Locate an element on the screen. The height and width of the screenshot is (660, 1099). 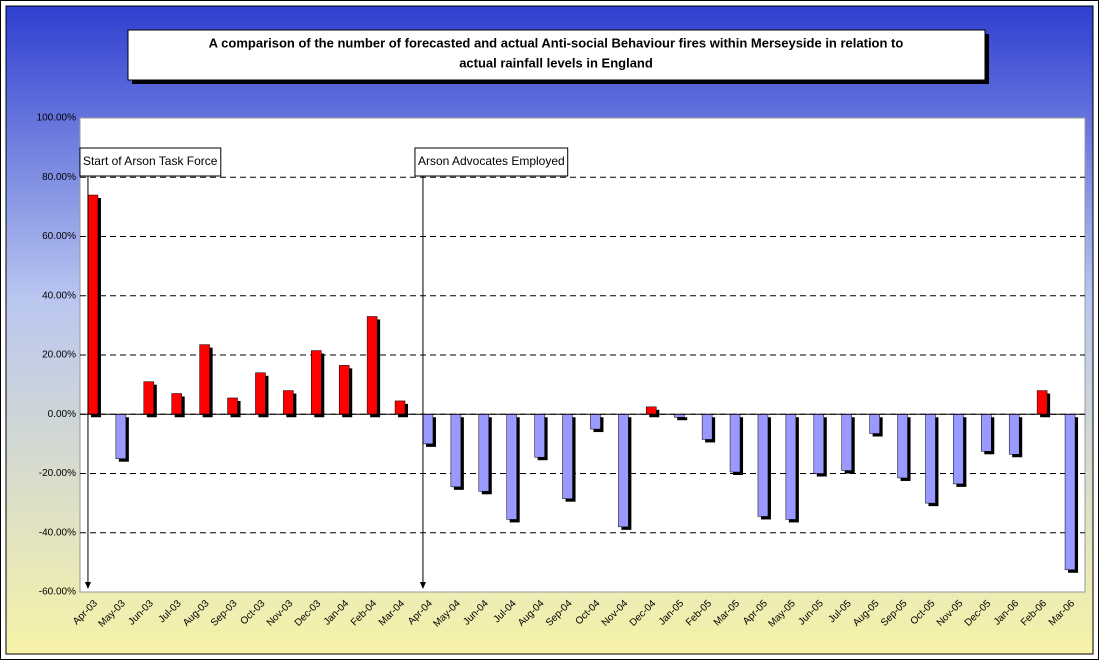
annotation: Arson Advocates Employed is located at coordinates (491, 161).